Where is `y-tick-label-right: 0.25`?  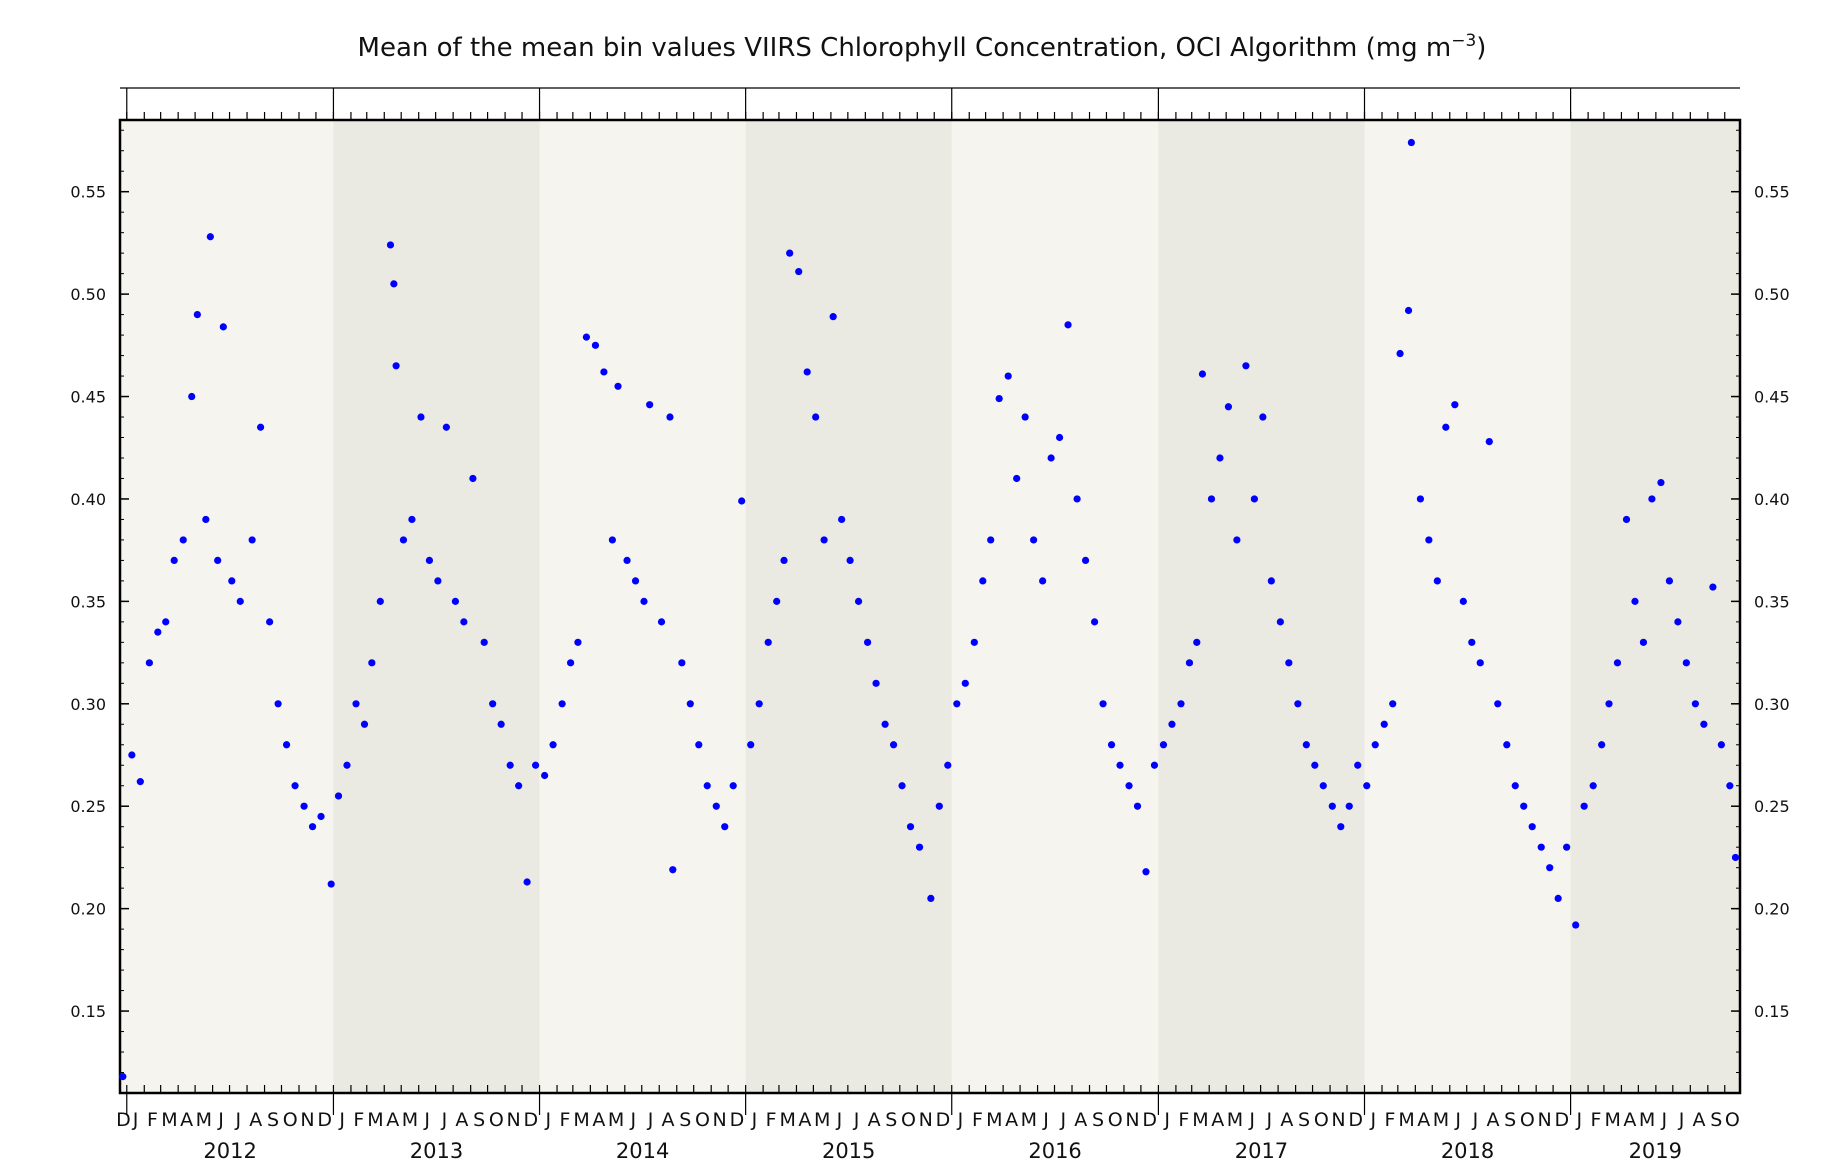
y-tick-label-right: 0.25 is located at coordinates (1772, 806).